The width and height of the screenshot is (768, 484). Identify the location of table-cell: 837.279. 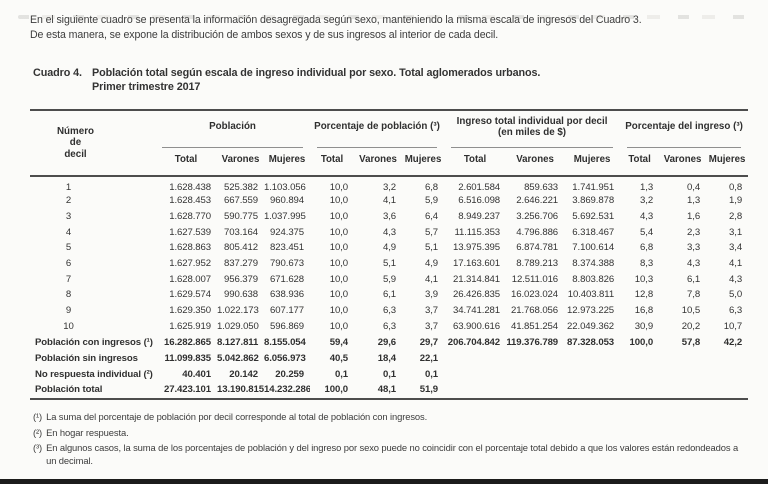
(241, 264).